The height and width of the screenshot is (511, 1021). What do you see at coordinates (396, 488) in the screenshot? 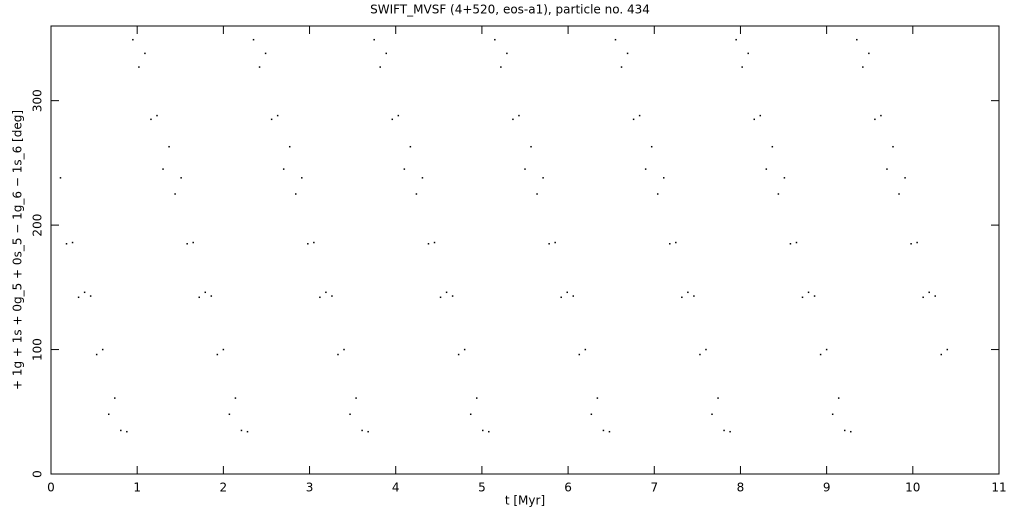
I see `x-tick-label: 4` at bounding box center [396, 488].